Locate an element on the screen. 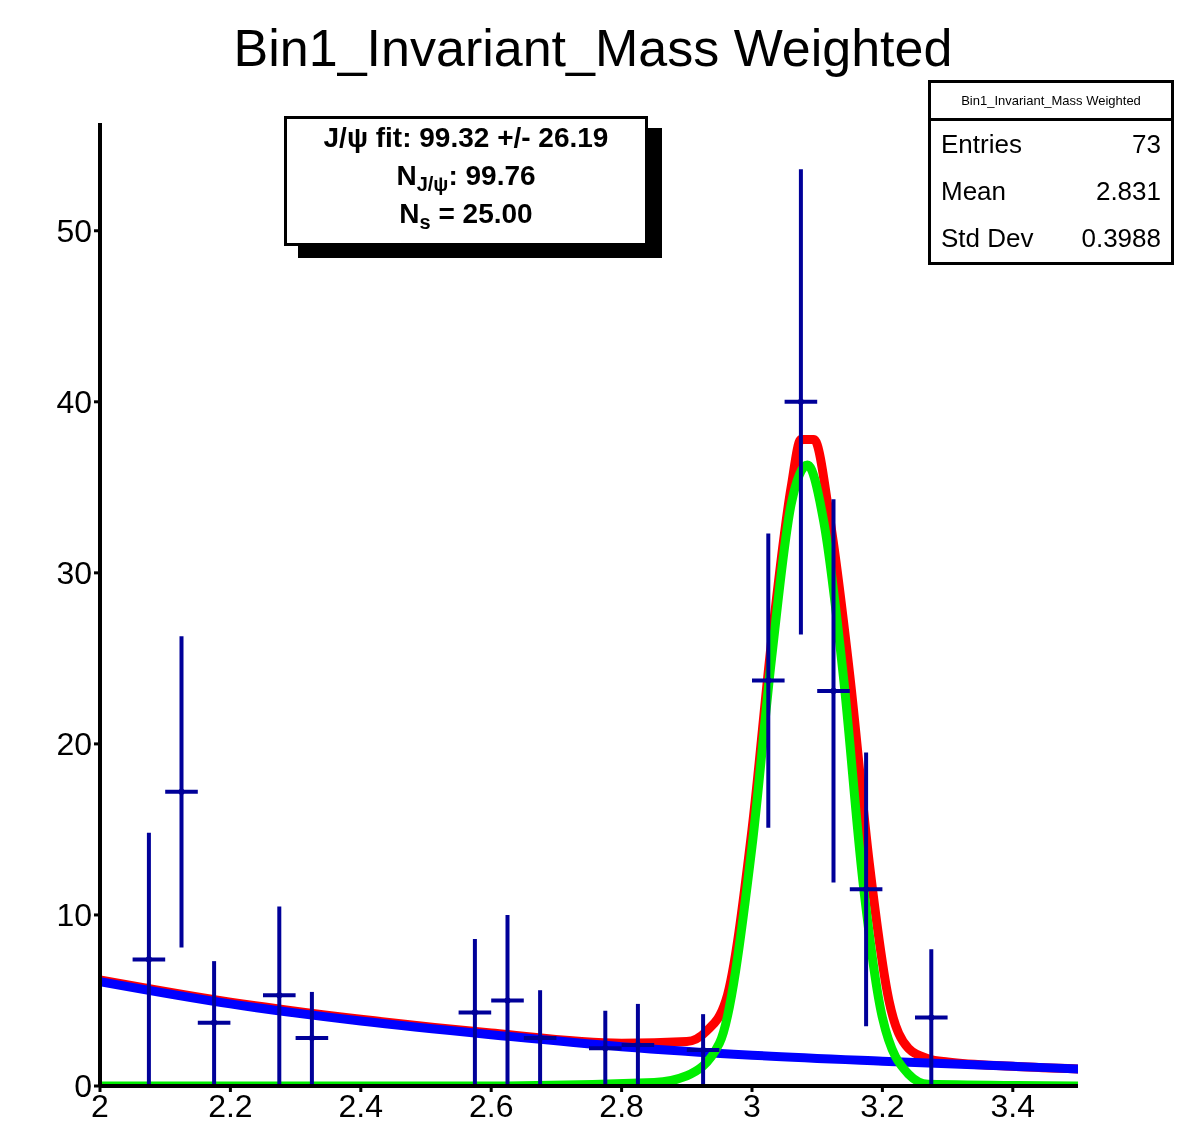  y-tick-label: 30 is located at coordinates (74, 573).